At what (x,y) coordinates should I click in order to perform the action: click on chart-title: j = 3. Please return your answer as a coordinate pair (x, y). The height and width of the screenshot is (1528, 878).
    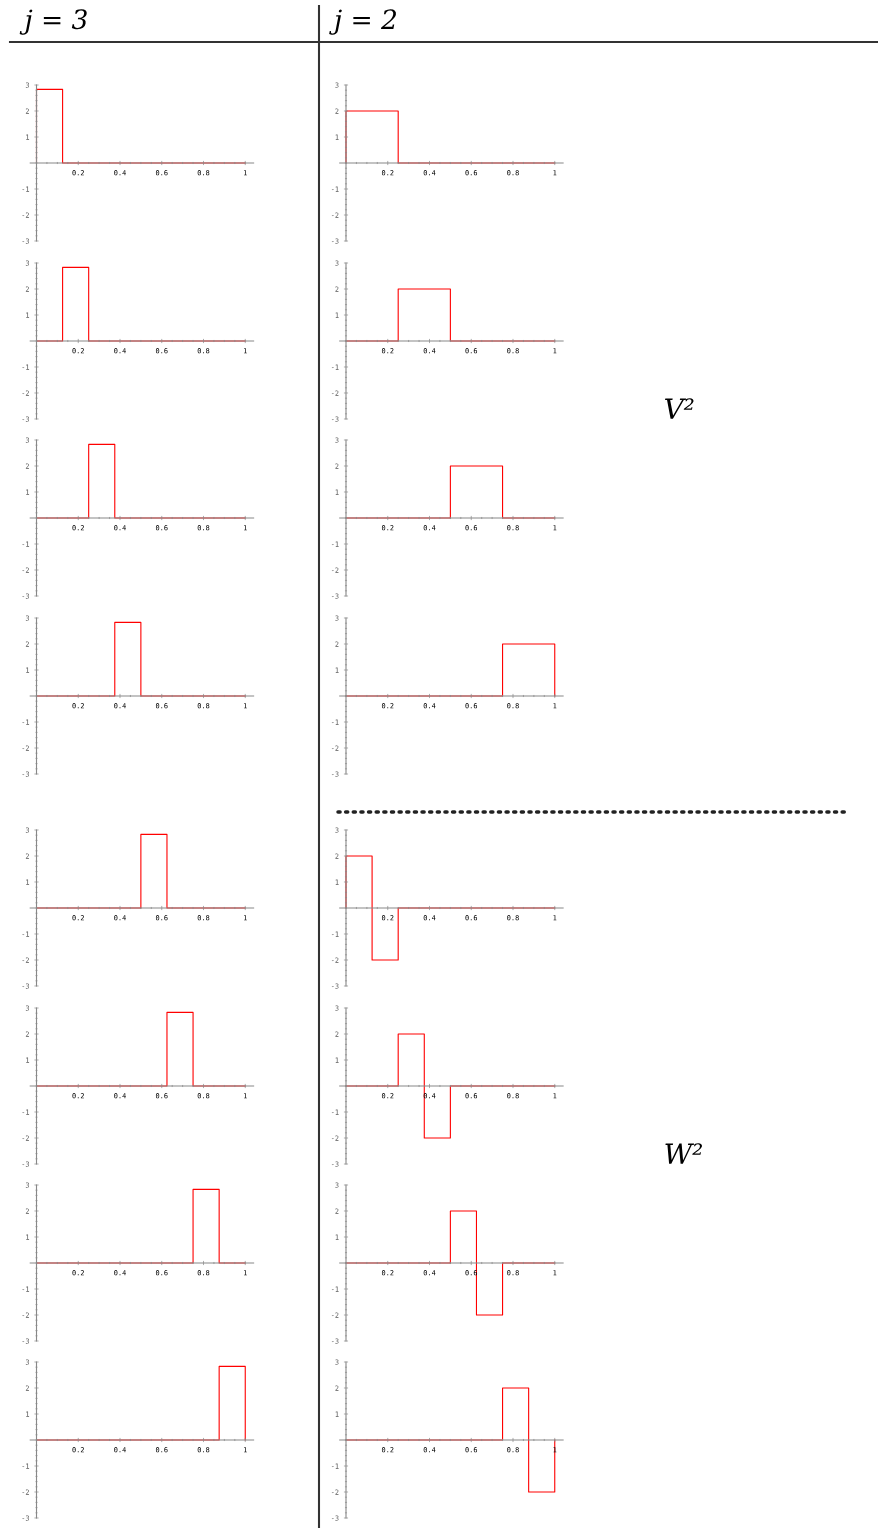
    Looking at the image, I should click on (53, 22).